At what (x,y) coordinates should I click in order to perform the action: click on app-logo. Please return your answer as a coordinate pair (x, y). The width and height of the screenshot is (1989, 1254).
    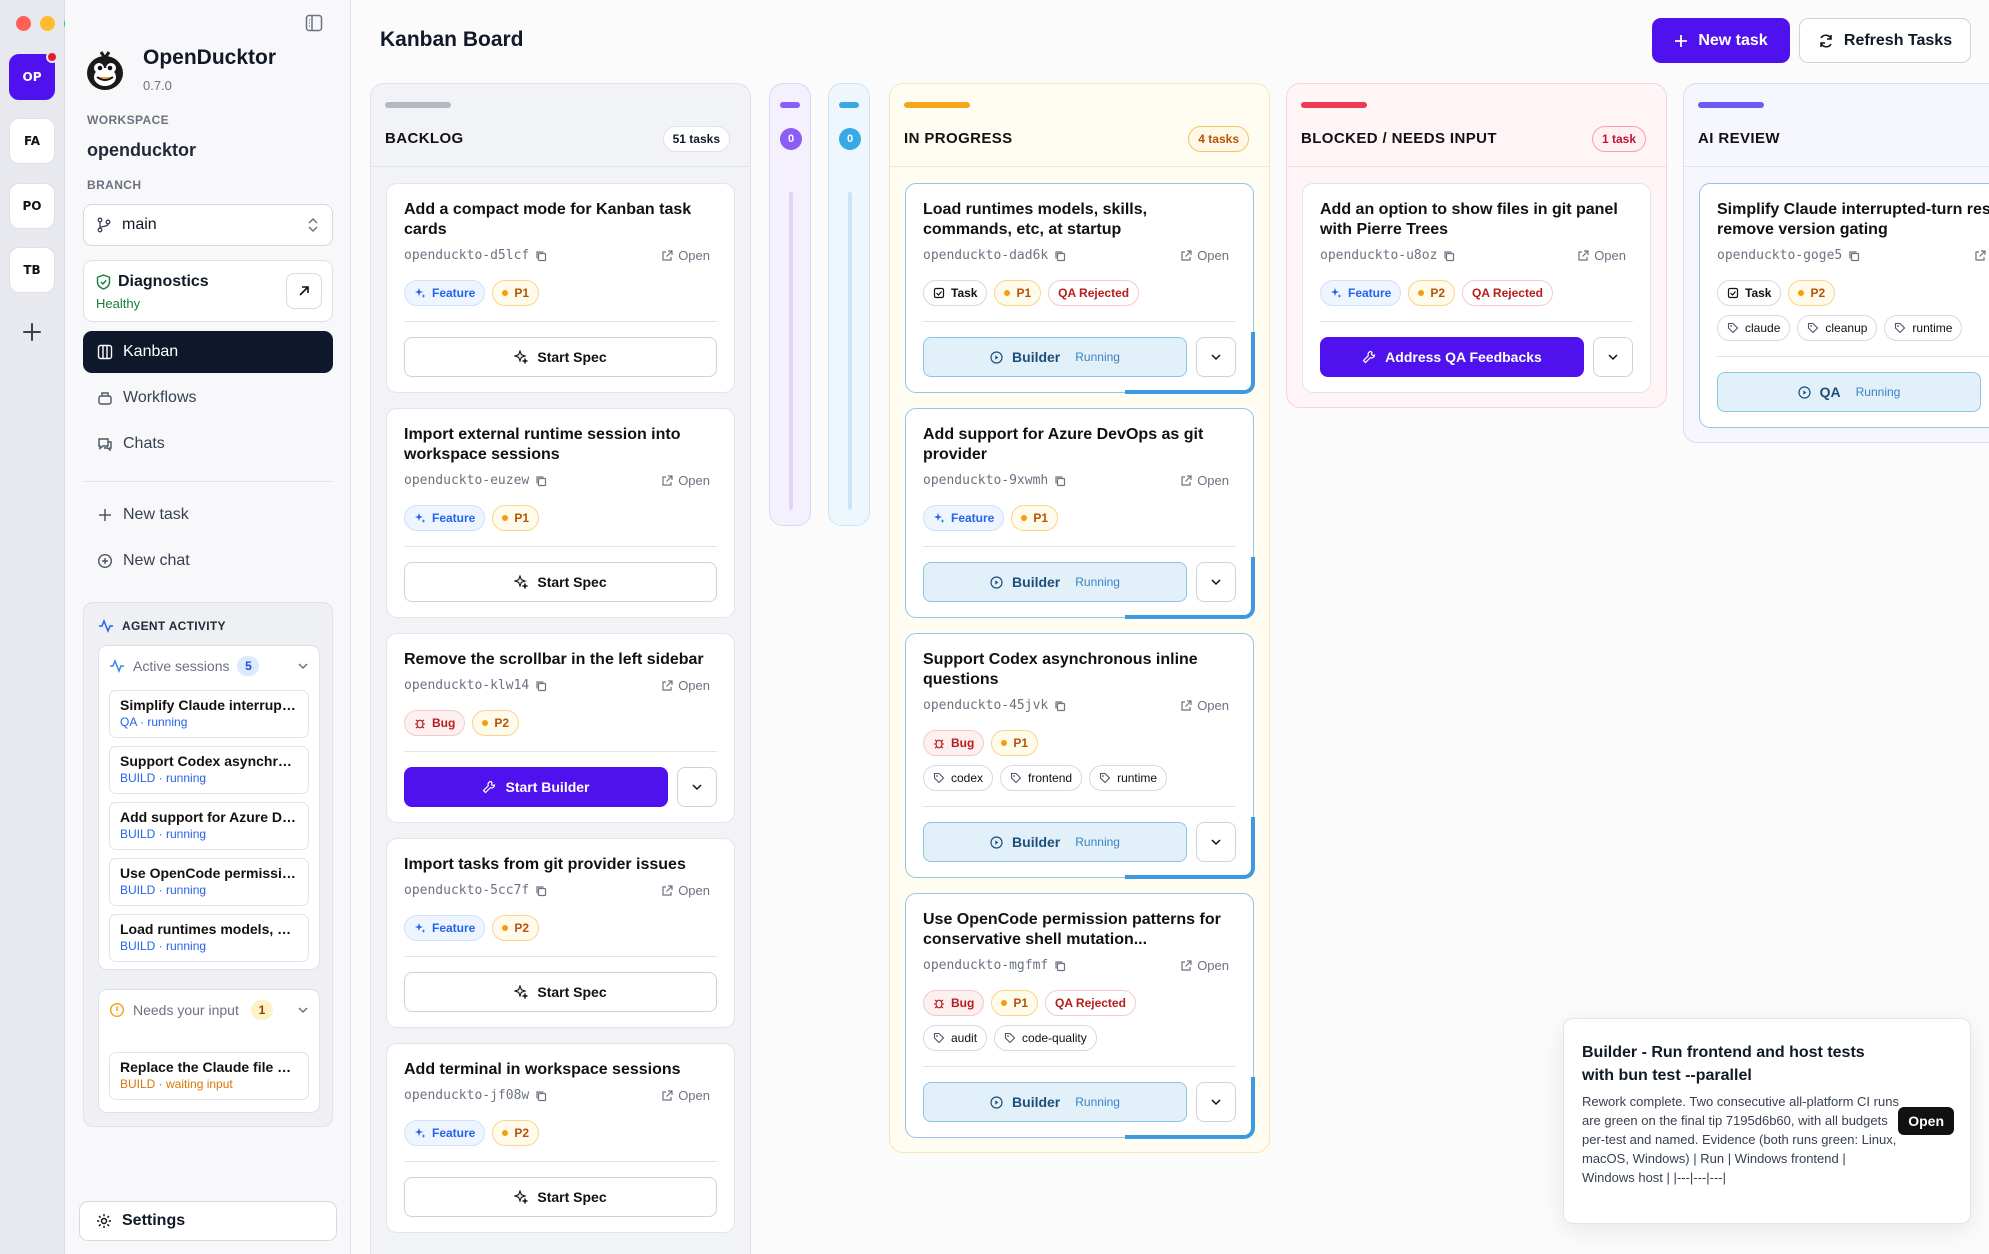
    Looking at the image, I should click on (105, 69).